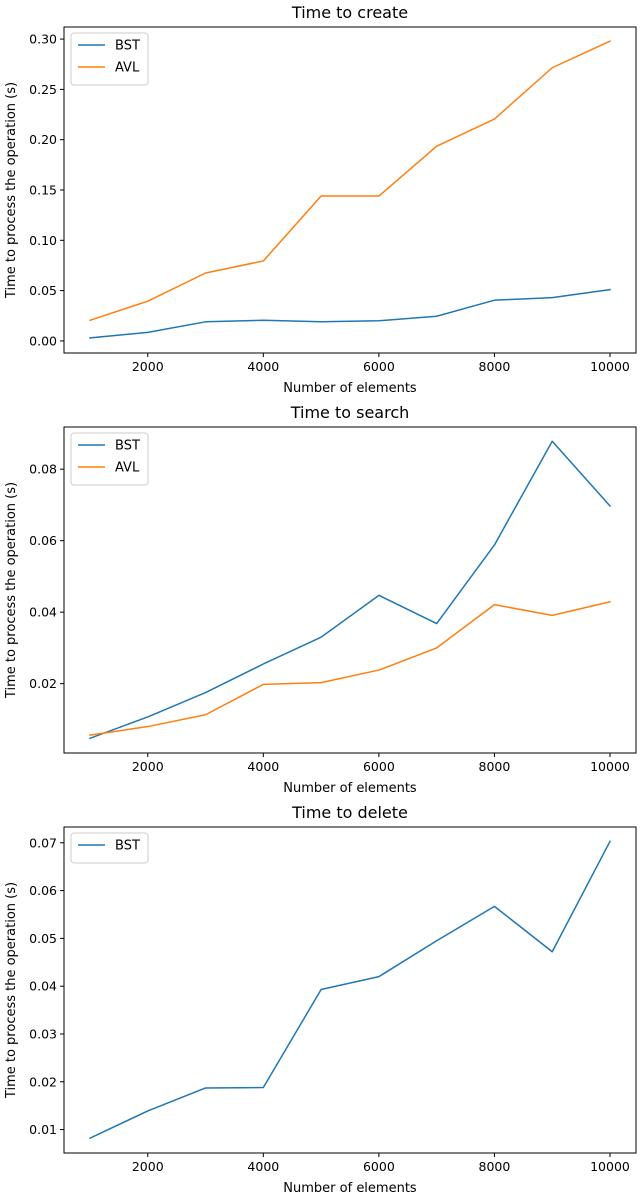 The height and width of the screenshot is (1200, 640). Describe the element at coordinates (43, 240) in the screenshot. I see `y-tick-label: 0.10` at that location.